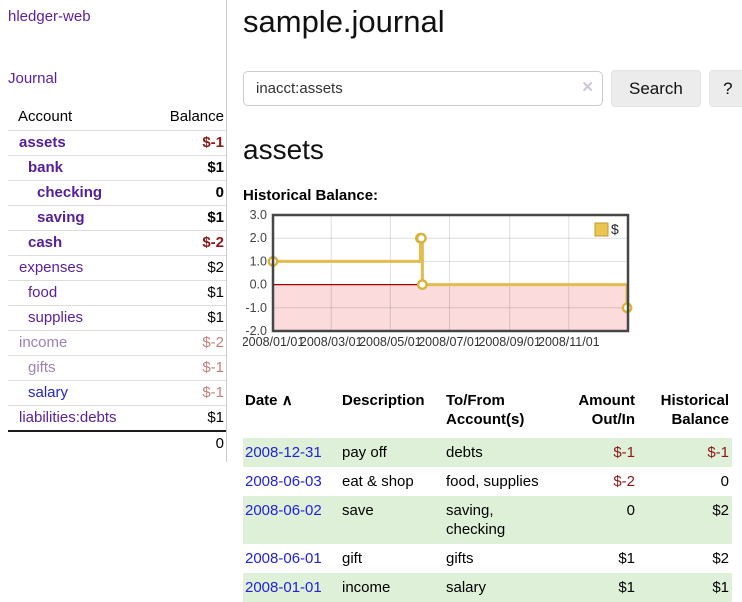  I want to click on col-header-description: Description, so click(383, 400).